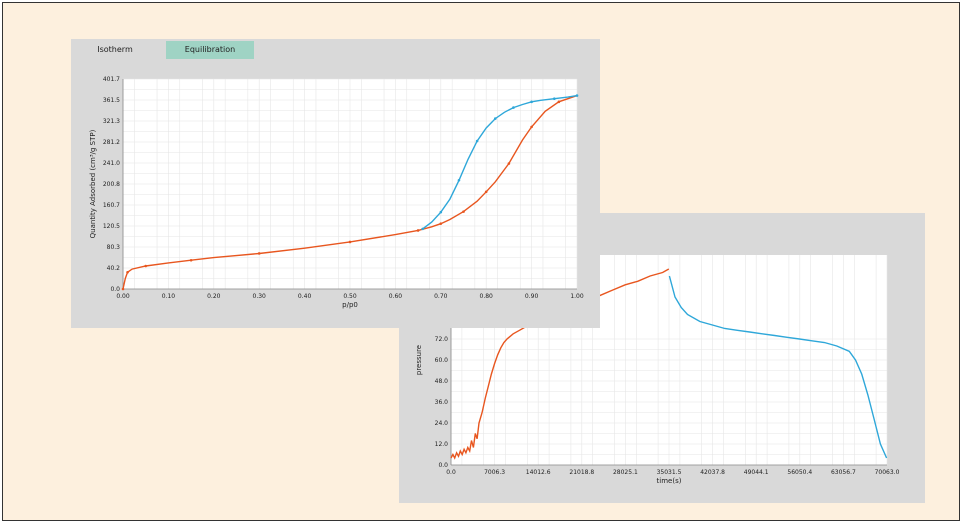 The width and height of the screenshot is (962, 523). What do you see at coordinates (442, 423) in the screenshot?
I see `y-tick-label: 24.0` at bounding box center [442, 423].